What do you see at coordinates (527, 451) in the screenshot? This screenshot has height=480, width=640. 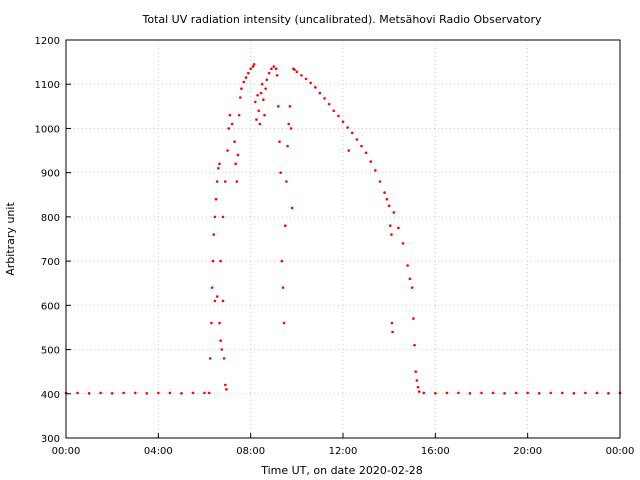 I see `x-tick-label: 20:00` at bounding box center [527, 451].